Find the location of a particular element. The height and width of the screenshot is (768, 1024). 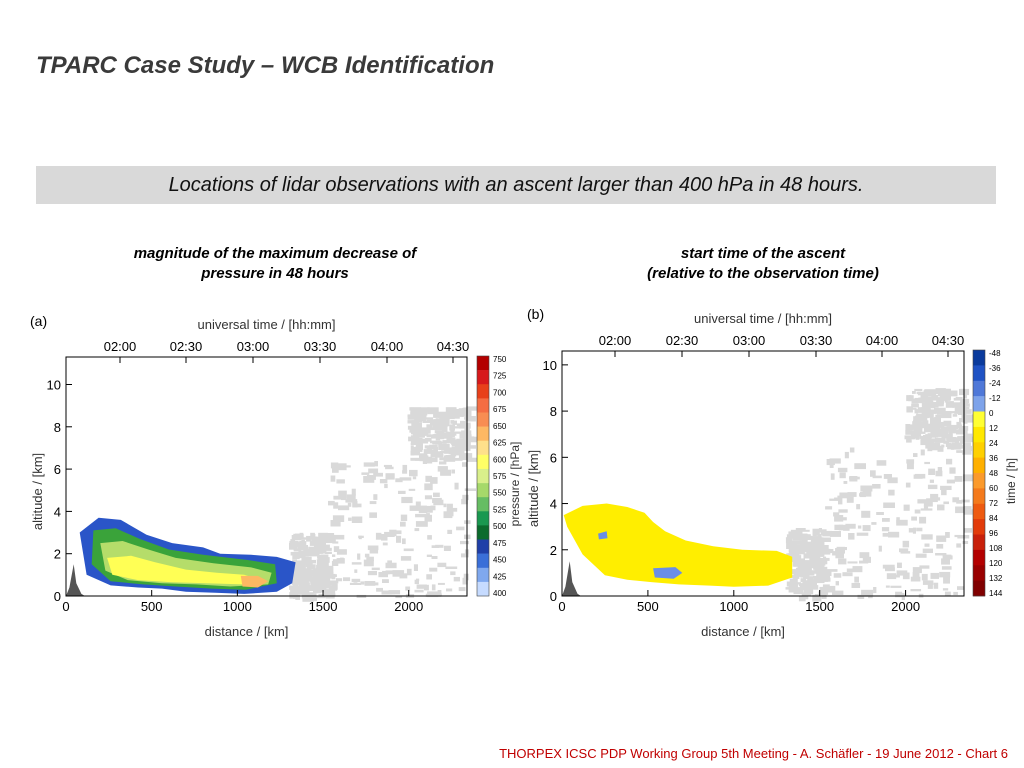

colorbar-tick-label: 48 is located at coordinates (993, 473).